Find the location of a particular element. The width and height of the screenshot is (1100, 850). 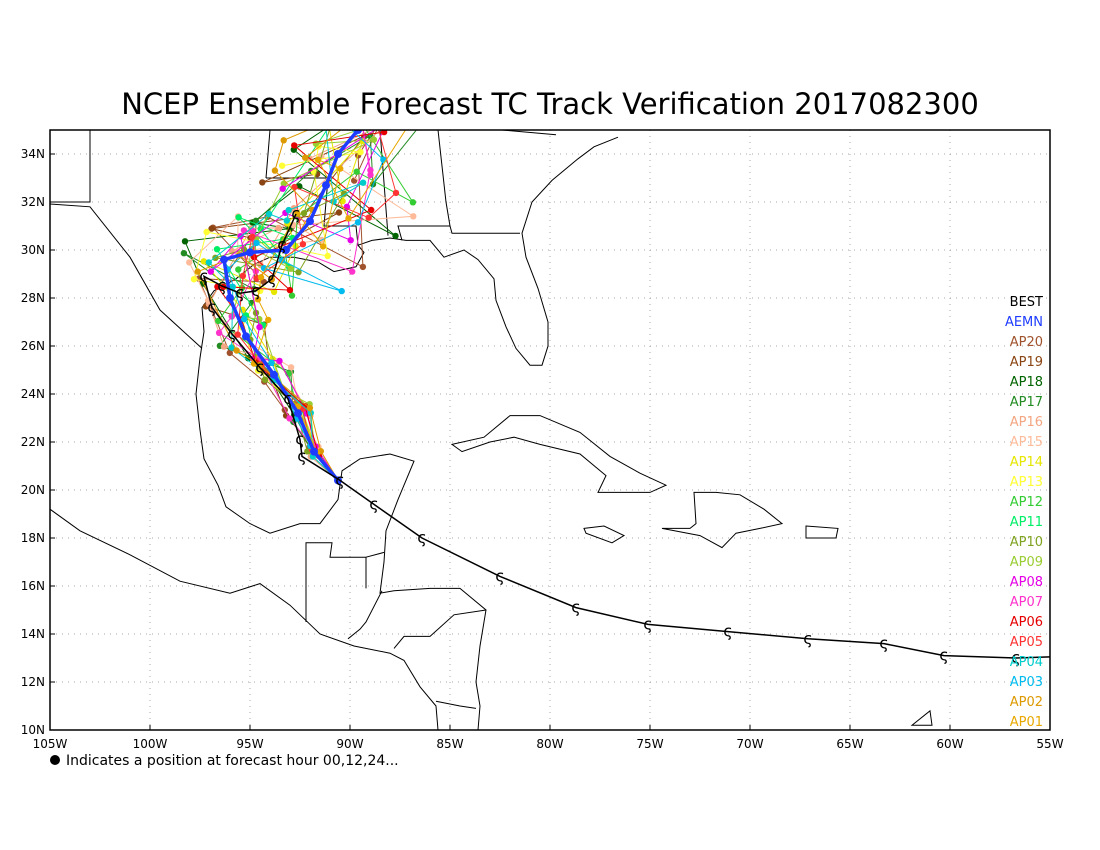

ensemble-member-track is located at coordinates (294, 307).